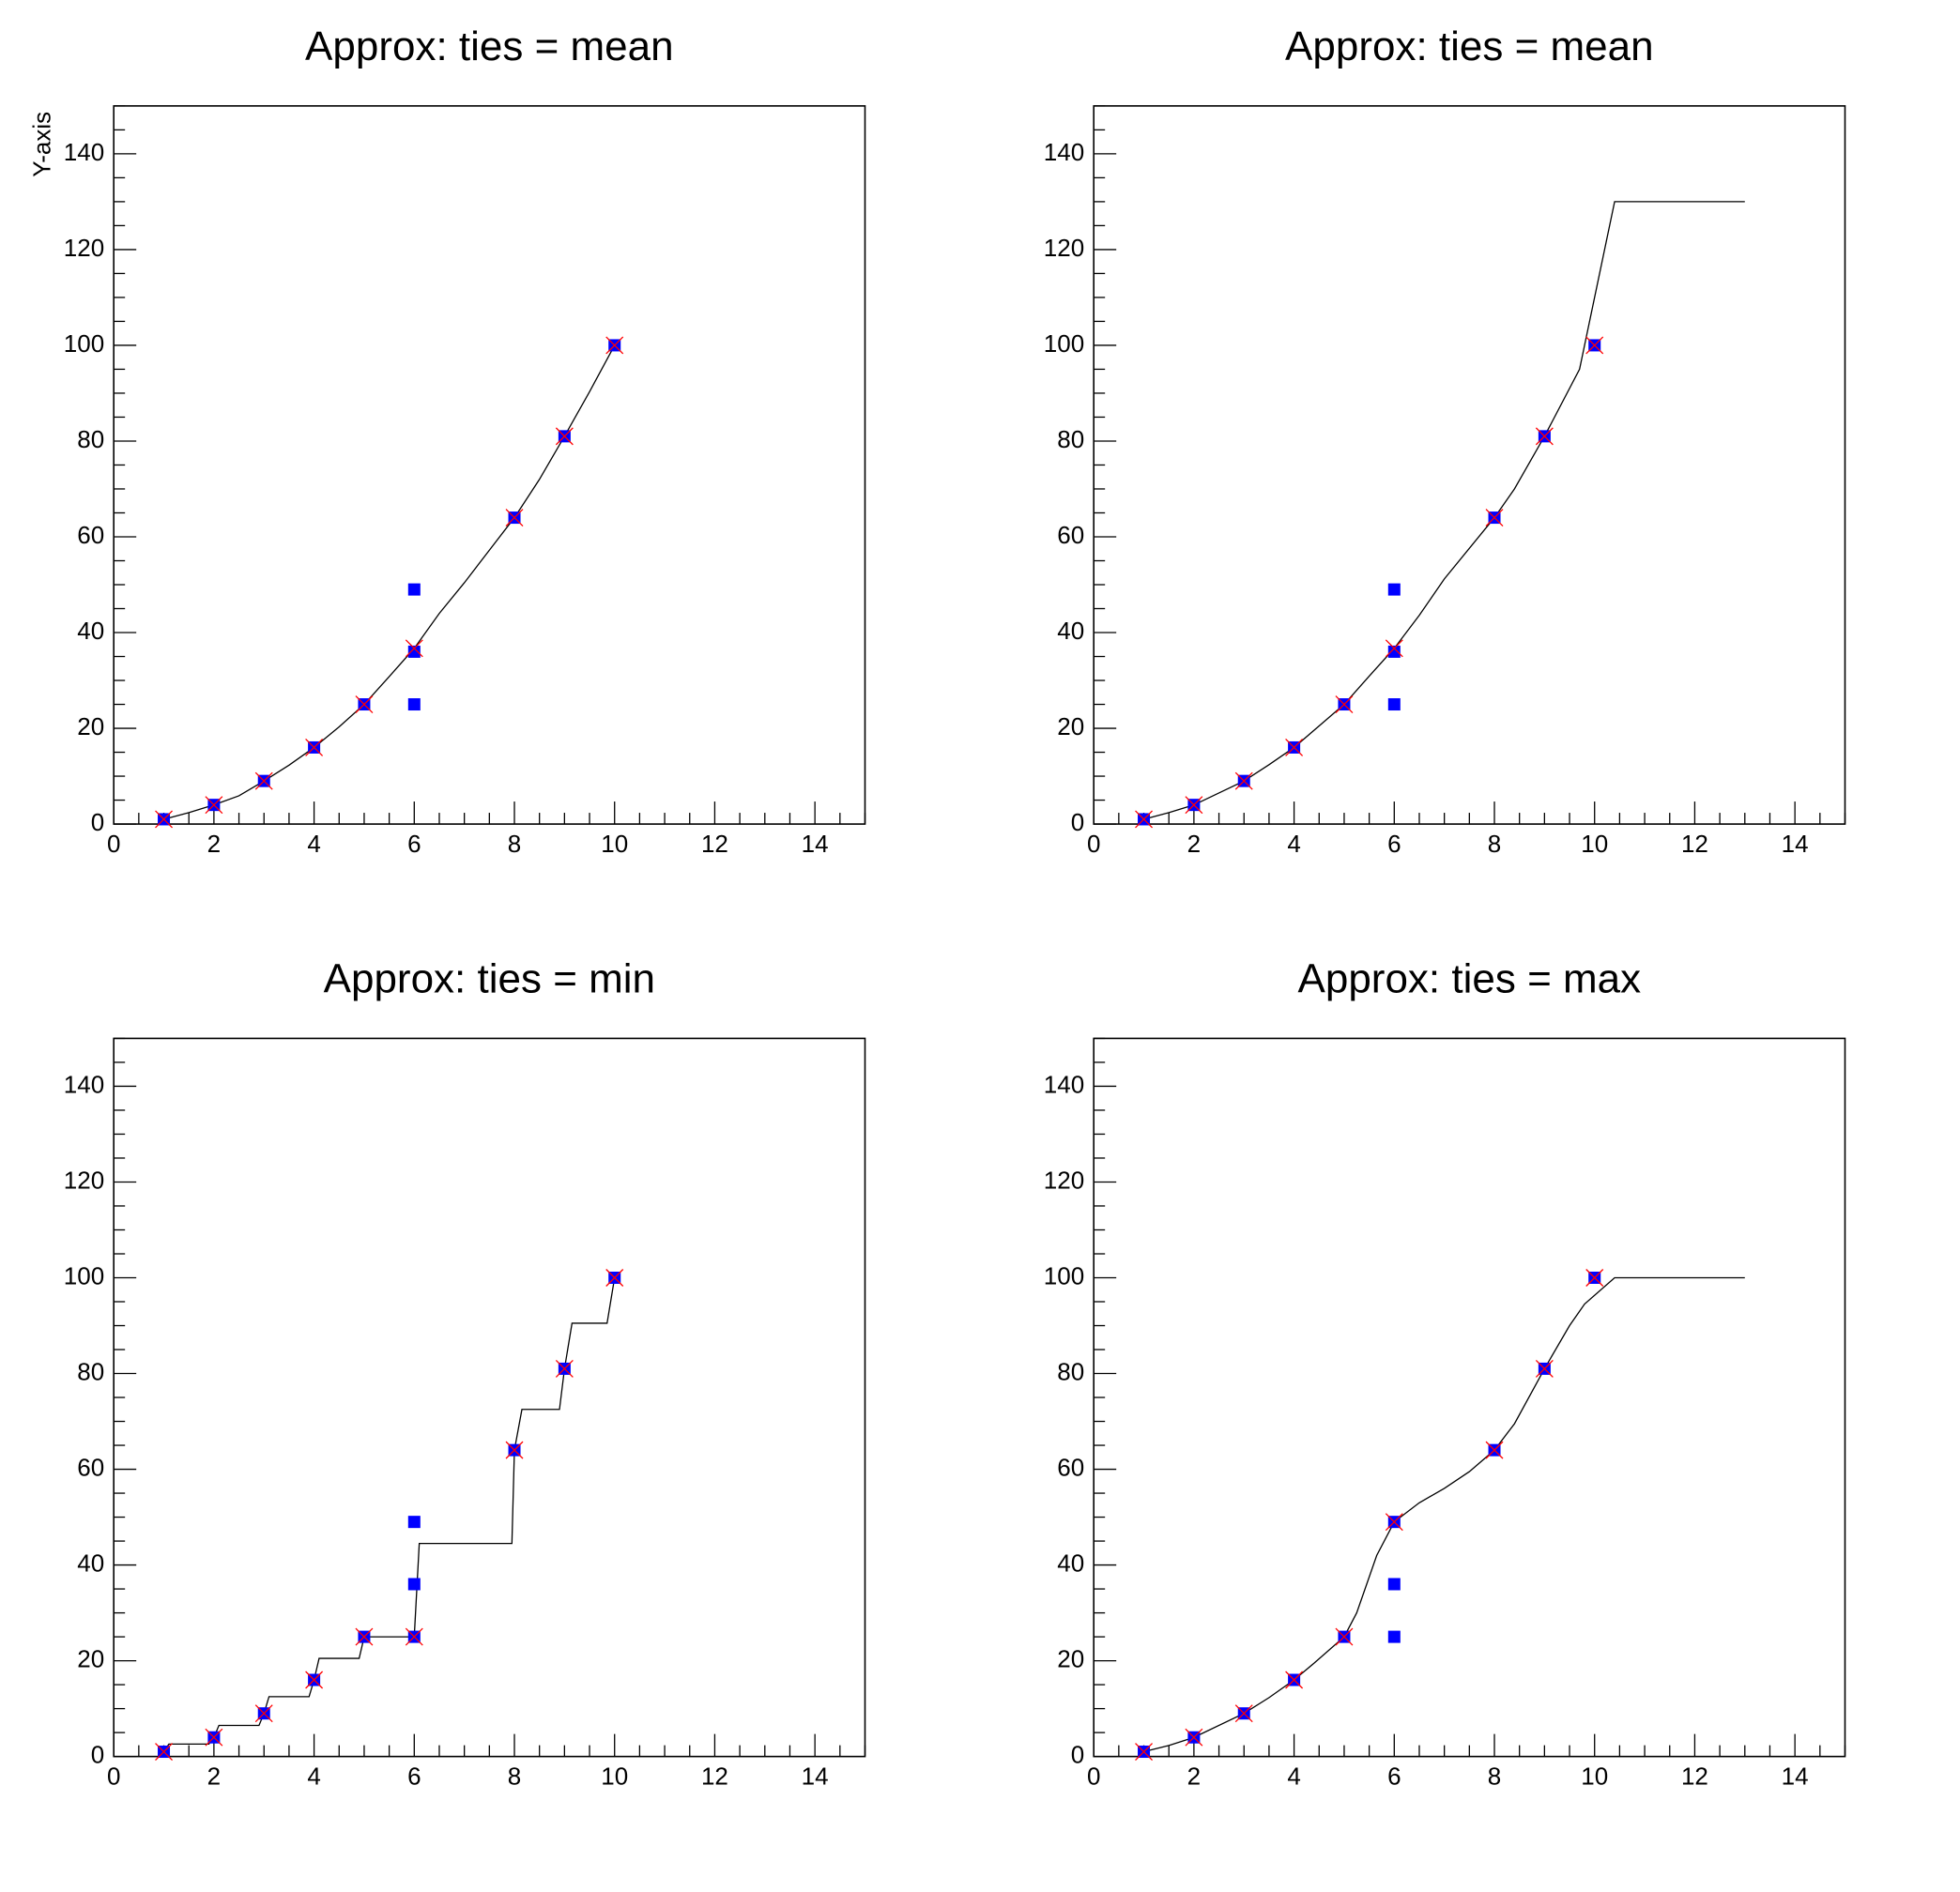 This screenshot has height=1892, width=1960. I want to click on x-tick-label: 2, so click(214, 844).